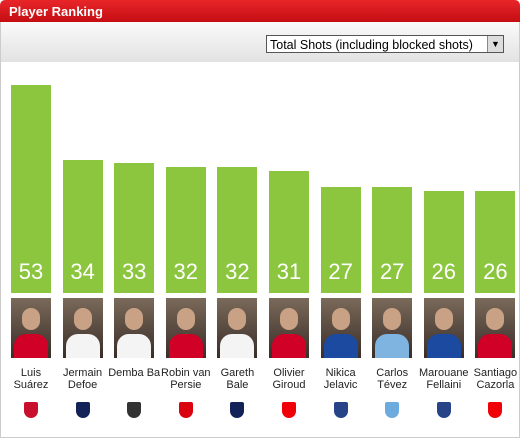 Image resolution: width=522 pixels, height=440 pixels. I want to click on player-name: Santiago Cazorla, so click(495, 379).